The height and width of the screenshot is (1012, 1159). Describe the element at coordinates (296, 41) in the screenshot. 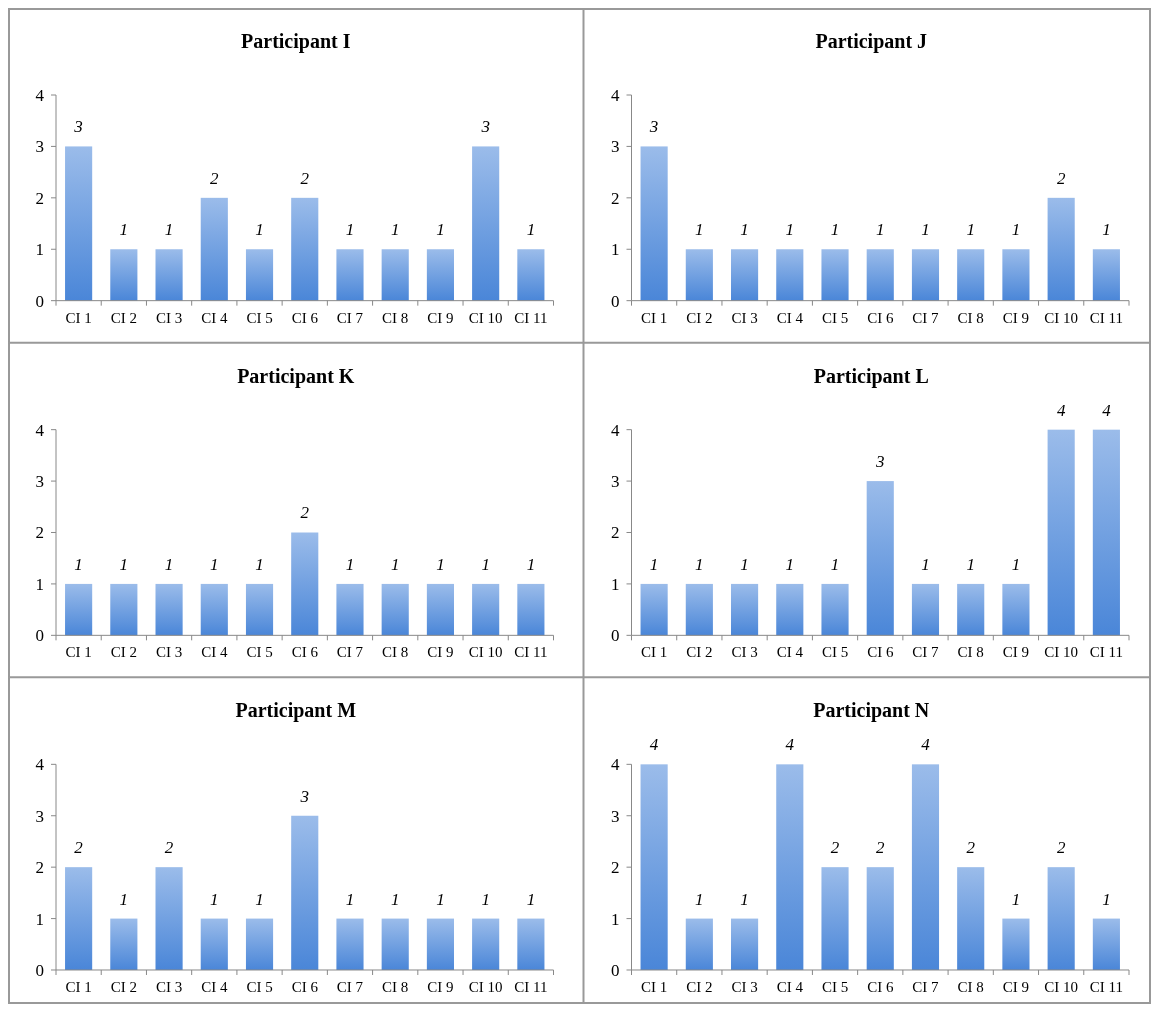

I see `chart-title: Participant I` at that location.